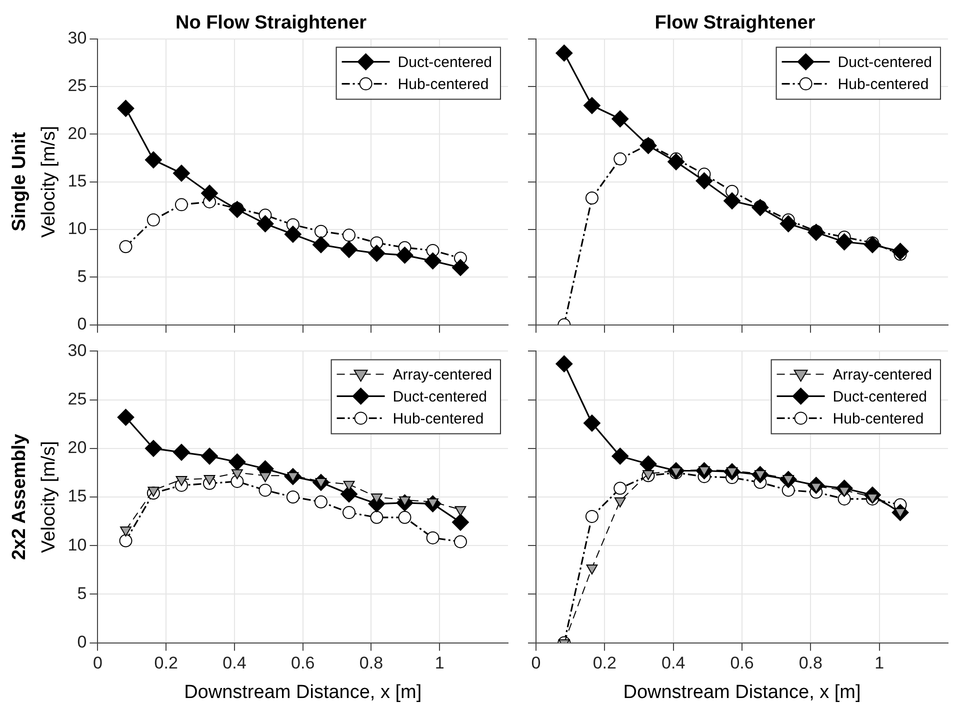 The image size is (973, 718). Describe the element at coordinates (19, 497) in the screenshot. I see `text: 2x2 Assembly` at that location.